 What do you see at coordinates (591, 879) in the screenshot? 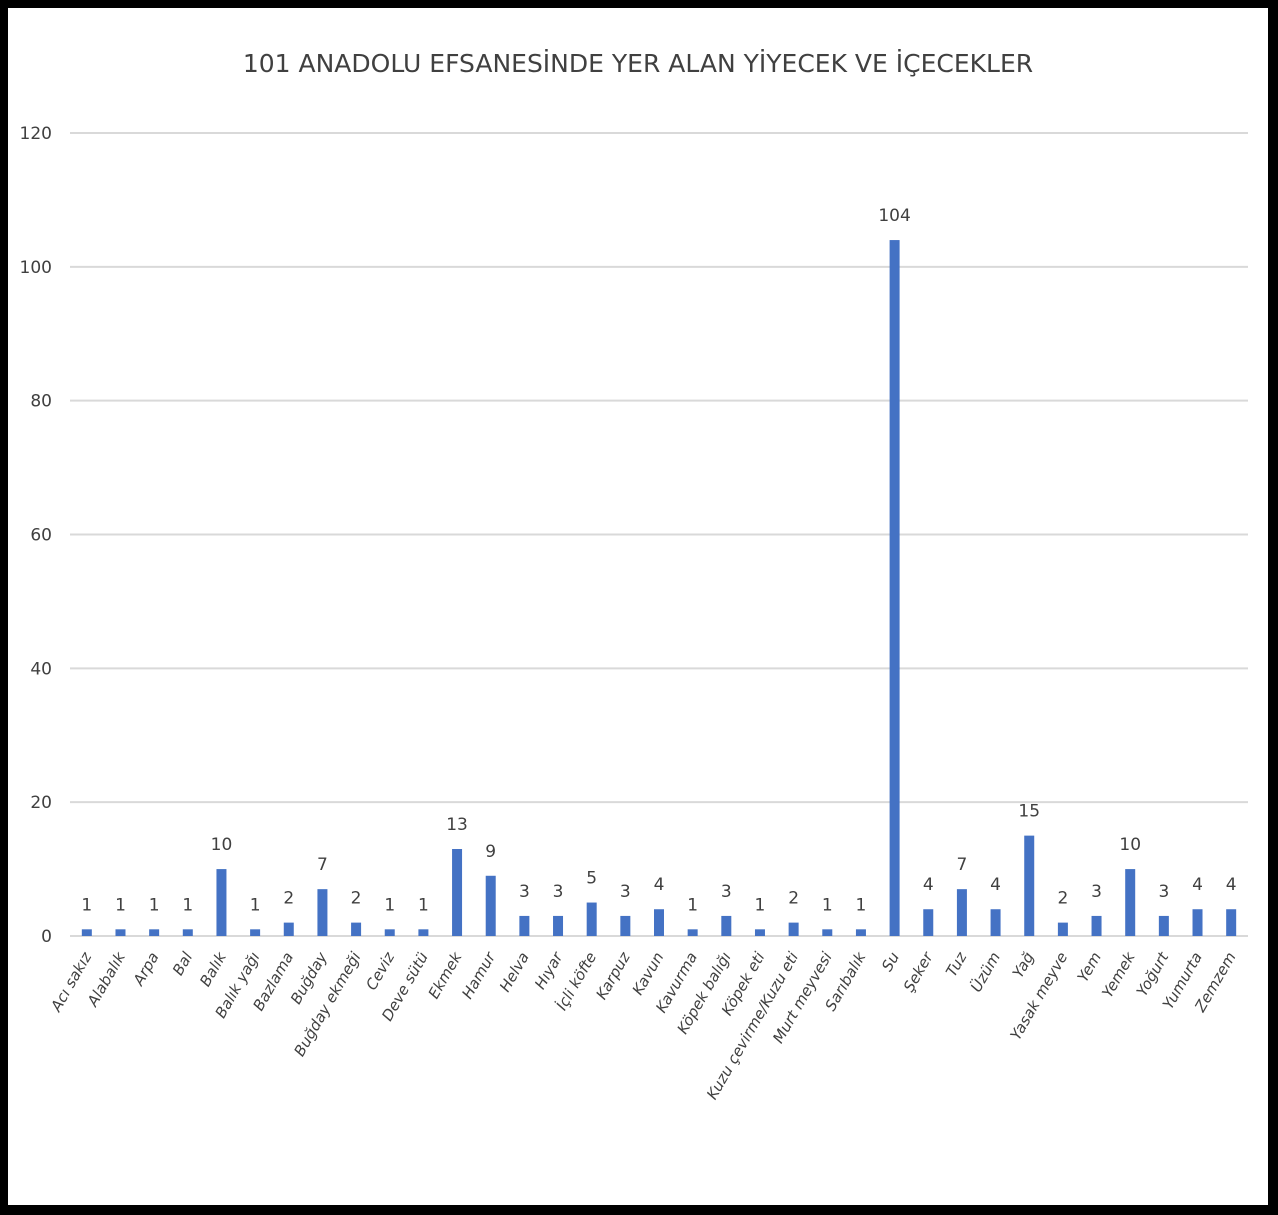
I see `data-label: 5` at bounding box center [591, 879].